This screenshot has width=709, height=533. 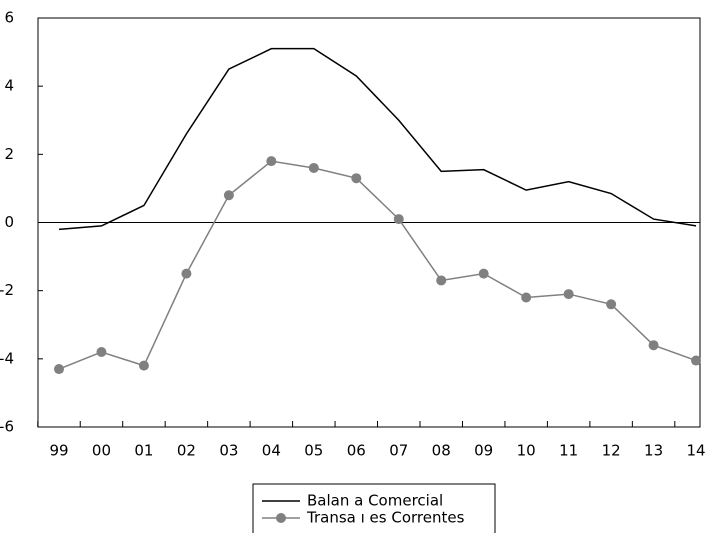 What do you see at coordinates (356, 451) in the screenshot?
I see `x-tick-label: 06` at bounding box center [356, 451].